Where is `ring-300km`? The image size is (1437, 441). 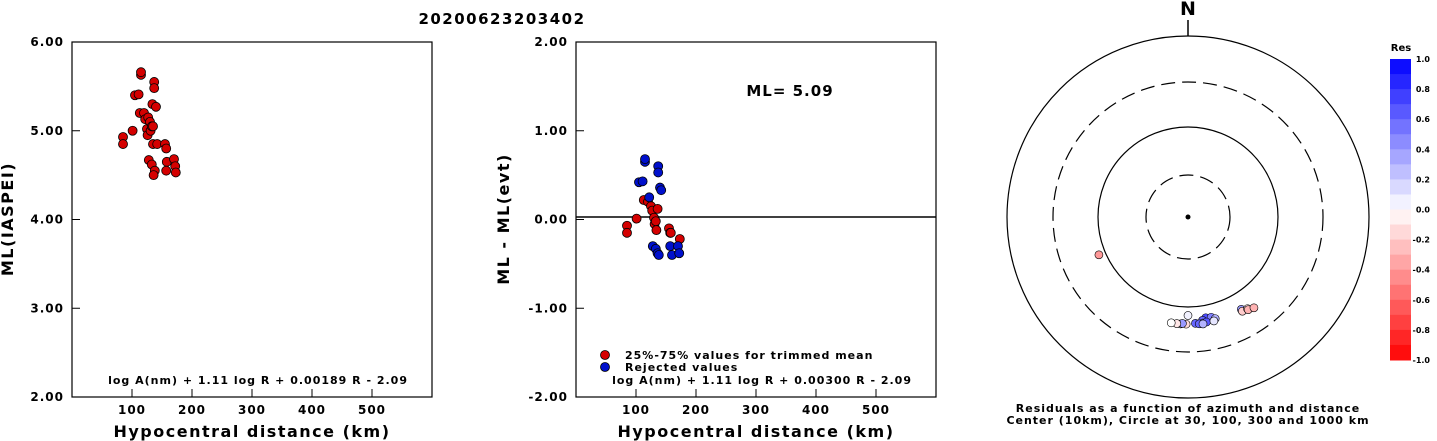 ring-300km is located at coordinates (1188, 217).